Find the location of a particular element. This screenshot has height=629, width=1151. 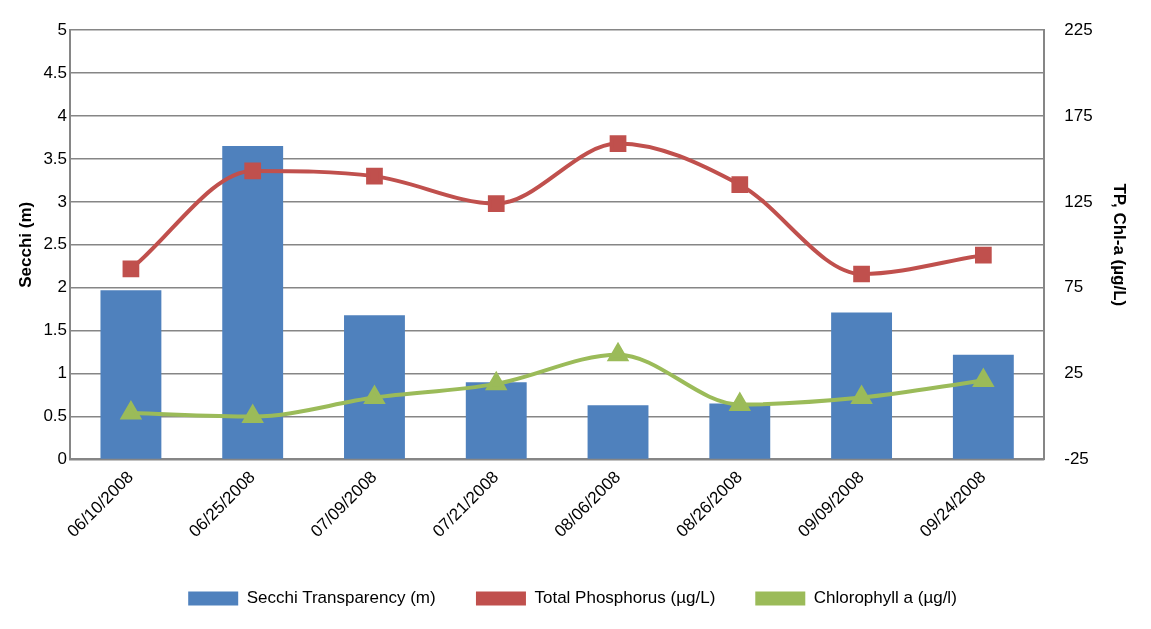

y-axis-title: Secchi (m) is located at coordinates (25, 244).